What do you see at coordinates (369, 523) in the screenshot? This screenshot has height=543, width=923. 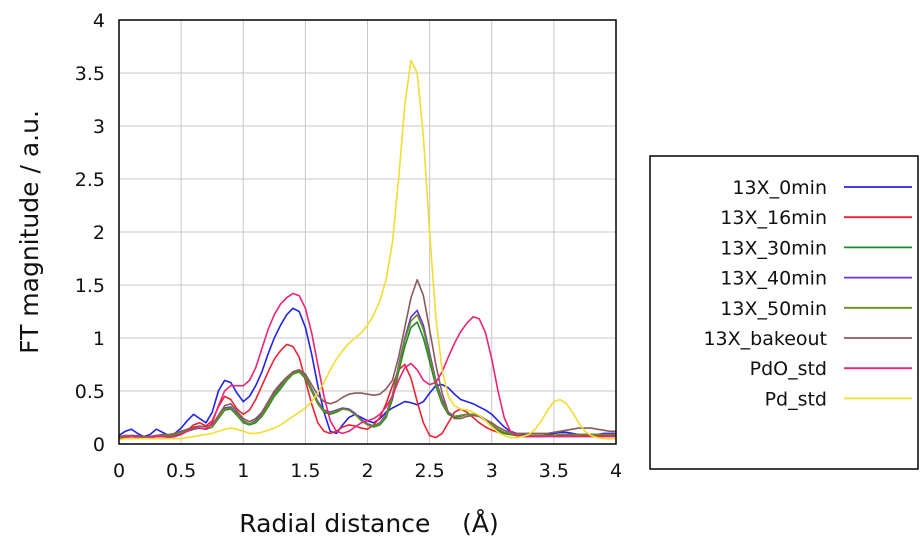 I see `x-axis-label: Radial distance (Å)` at bounding box center [369, 523].